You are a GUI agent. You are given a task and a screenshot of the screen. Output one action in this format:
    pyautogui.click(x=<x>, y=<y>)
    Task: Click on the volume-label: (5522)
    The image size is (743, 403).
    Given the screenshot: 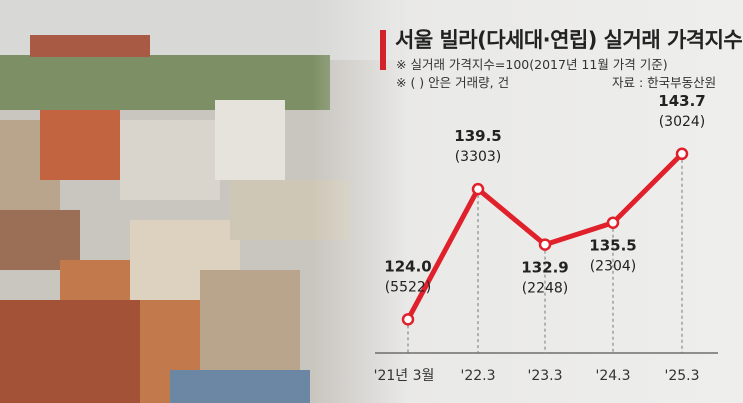 What is the action you would take?
    pyautogui.click(x=408, y=287)
    